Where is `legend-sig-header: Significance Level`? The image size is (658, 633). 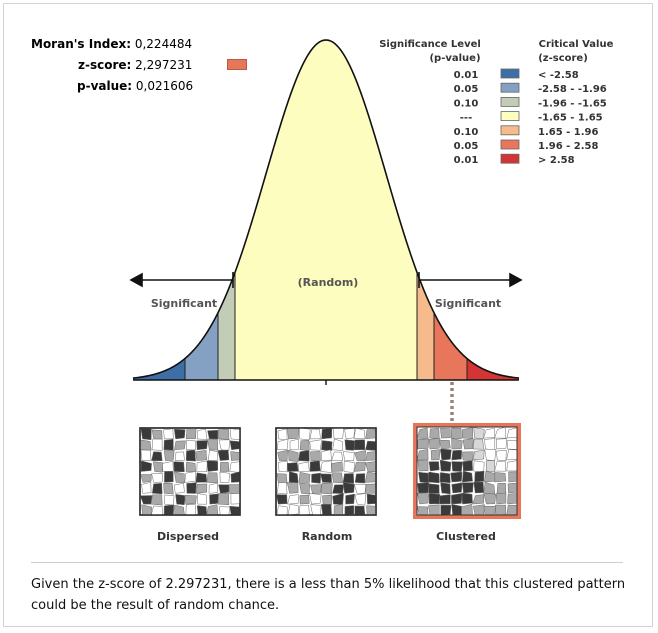
legend-sig-header: Significance Level is located at coordinates (430, 44).